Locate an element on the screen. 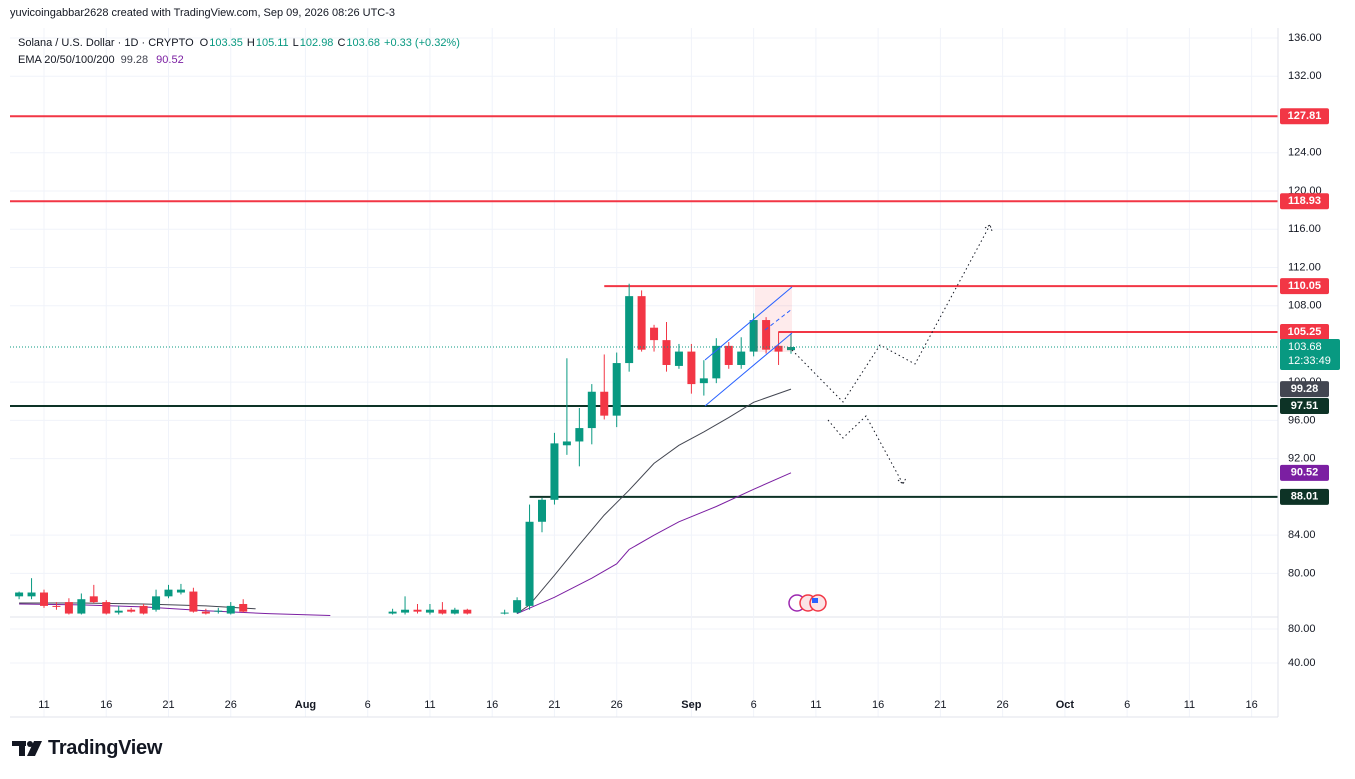 The height and width of the screenshot is (779, 1355). x-tick-label: 26 is located at coordinates (231, 705).